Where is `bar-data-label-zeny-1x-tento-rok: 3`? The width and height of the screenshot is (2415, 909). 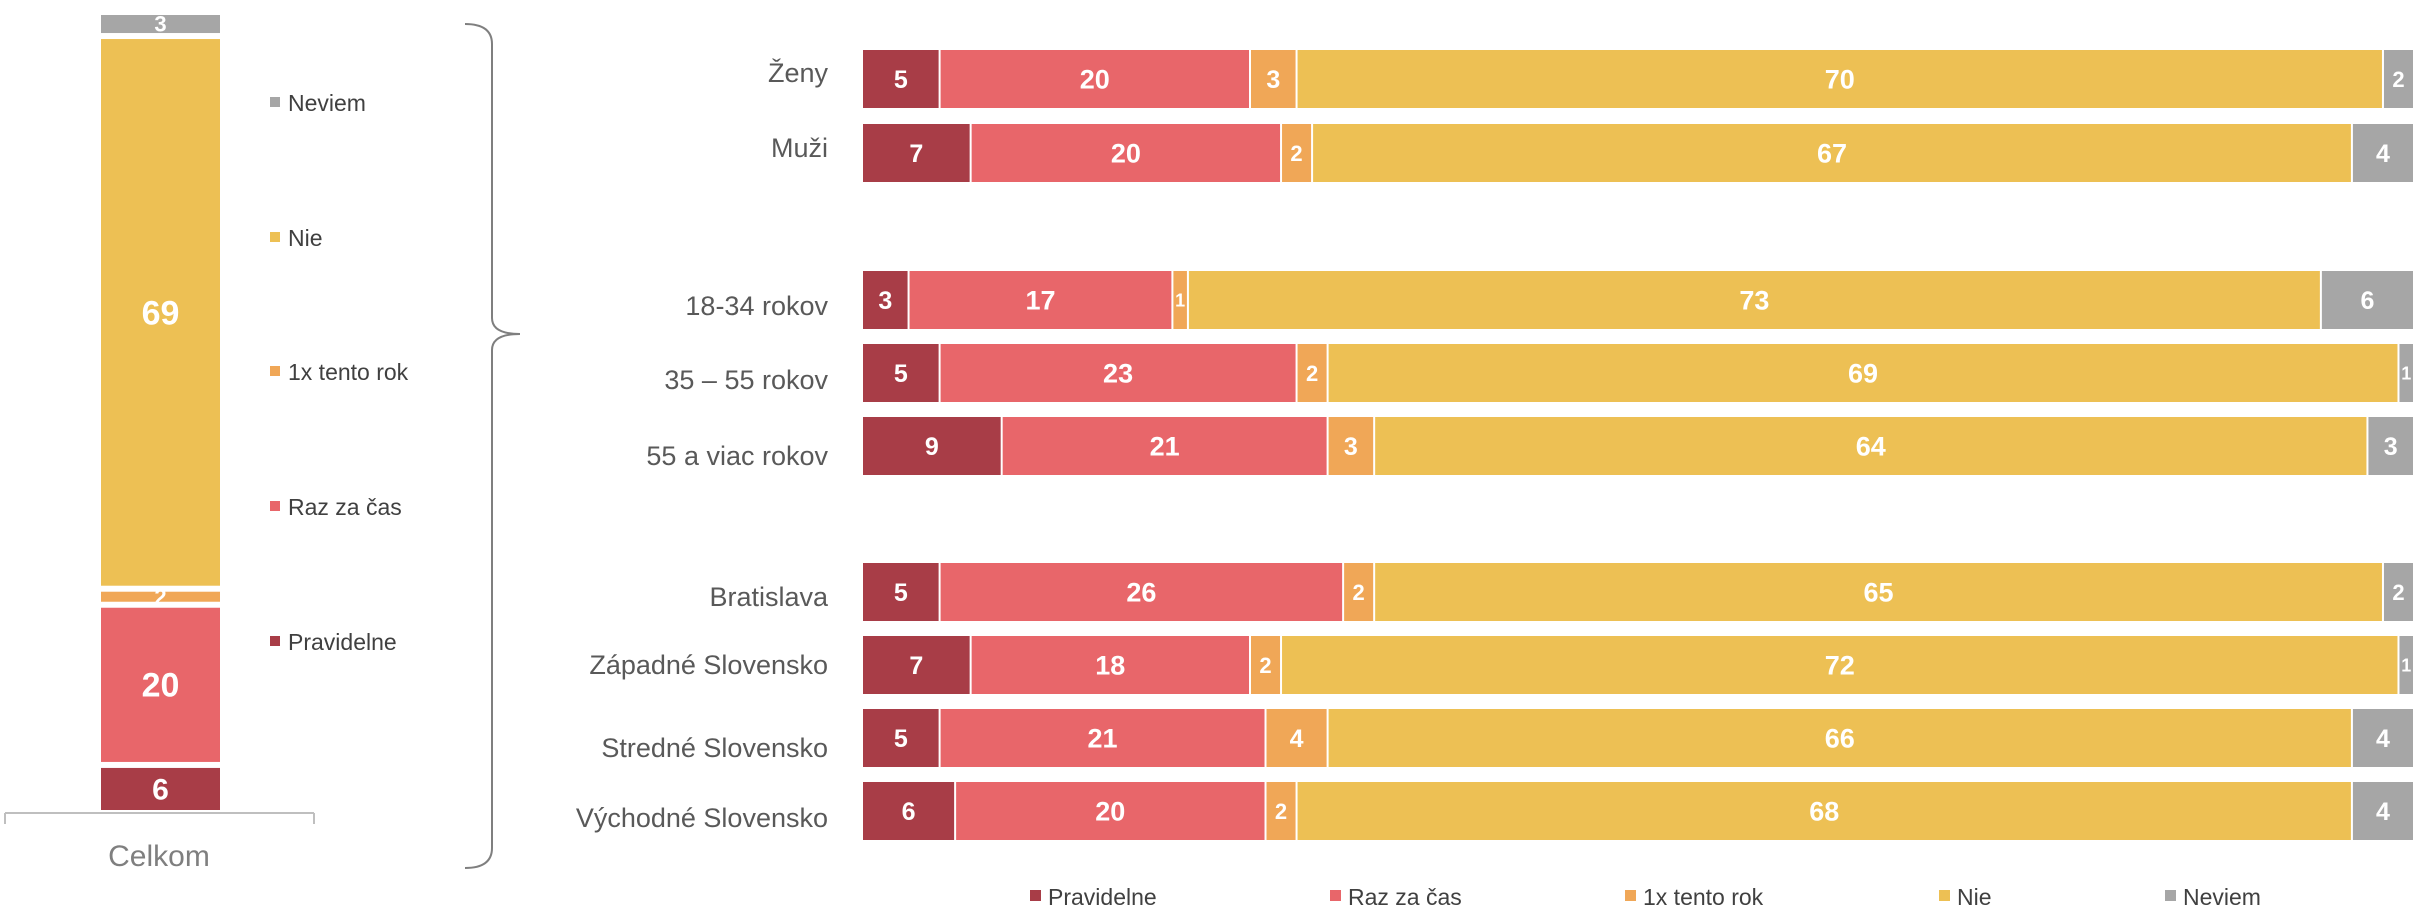
bar-data-label-zeny-1x-tento-rok: 3 is located at coordinates (1273, 80).